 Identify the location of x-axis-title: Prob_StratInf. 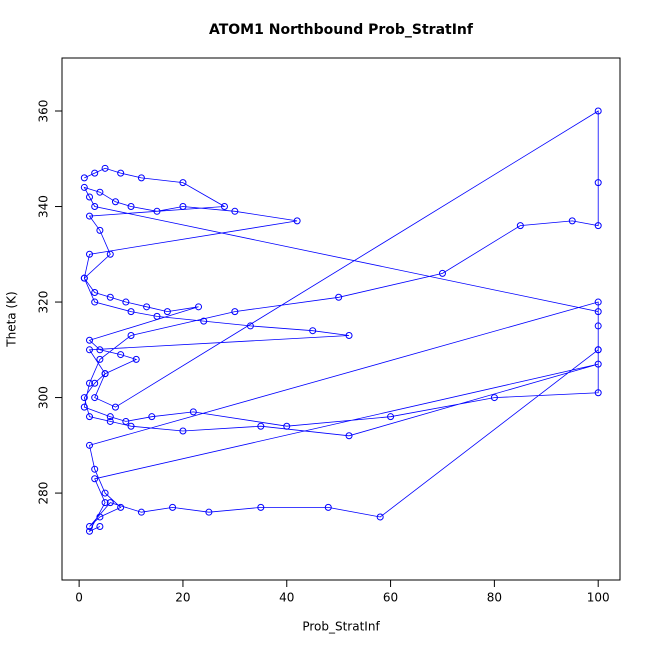
(341, 627).